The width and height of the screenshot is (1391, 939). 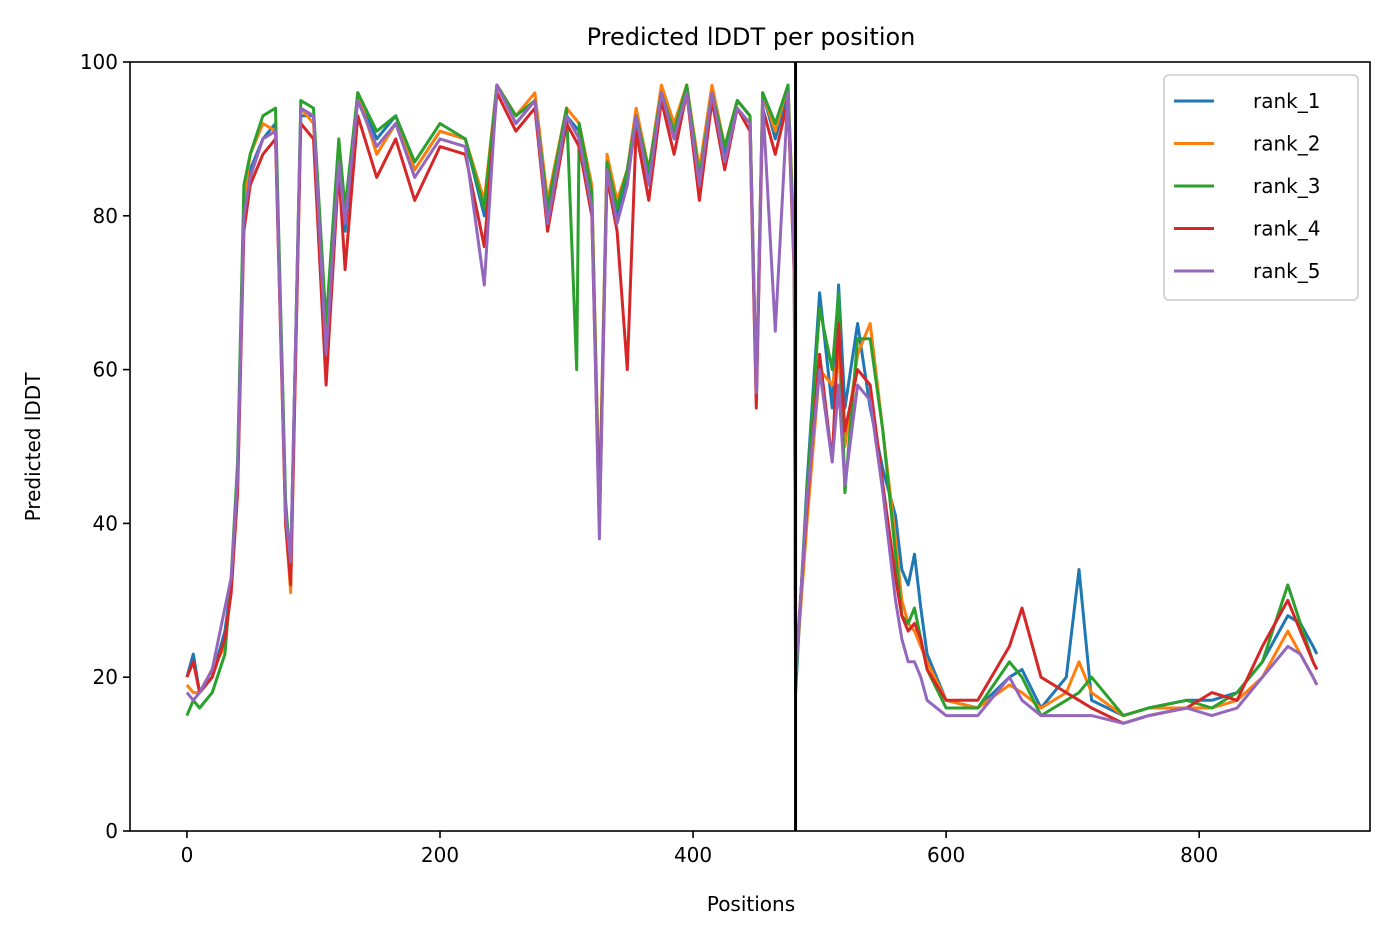 I want to click on y-tick-label: 80, so click(x=105, y=216).